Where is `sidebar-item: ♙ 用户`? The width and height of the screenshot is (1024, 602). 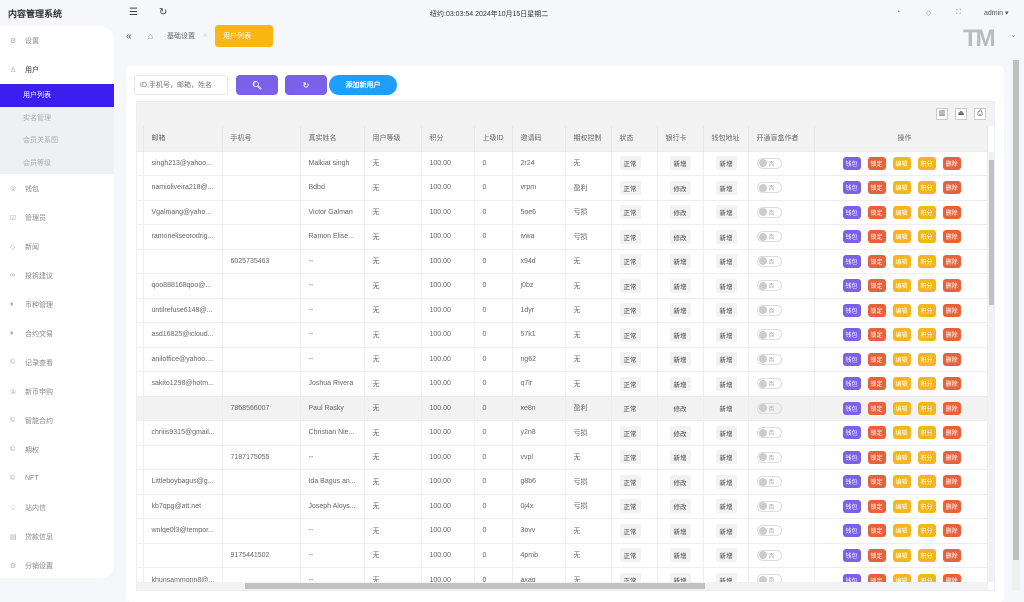 sidebar-item: ♙ 用户 is located at coordinates (57, 69).